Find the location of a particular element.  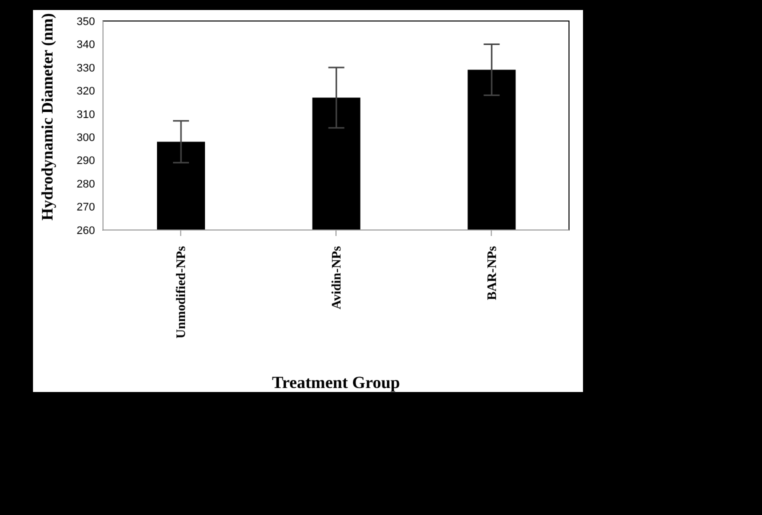

y-tick-label: 310 is located at coordinates (85, 114).